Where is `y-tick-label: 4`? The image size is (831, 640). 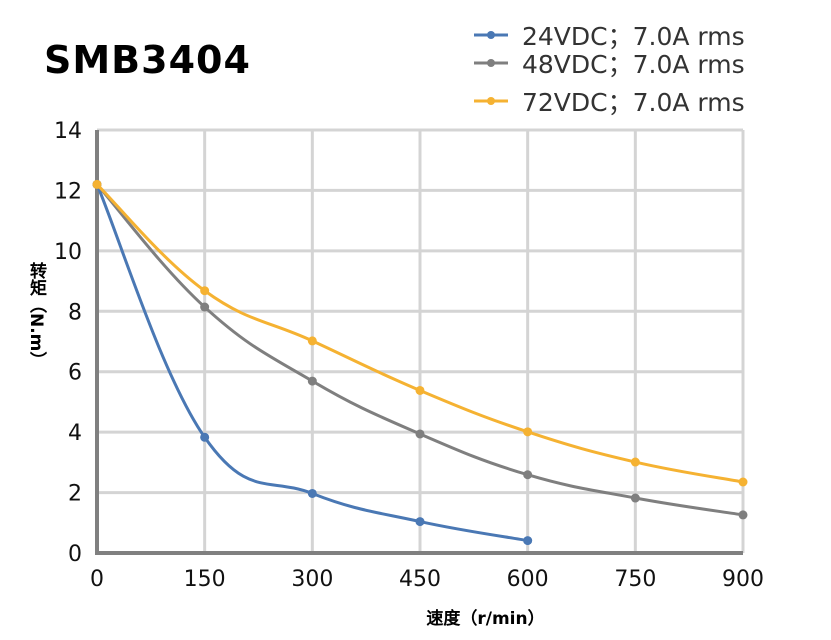
y-tick-label: 4 is located at coordinates (75, 433).